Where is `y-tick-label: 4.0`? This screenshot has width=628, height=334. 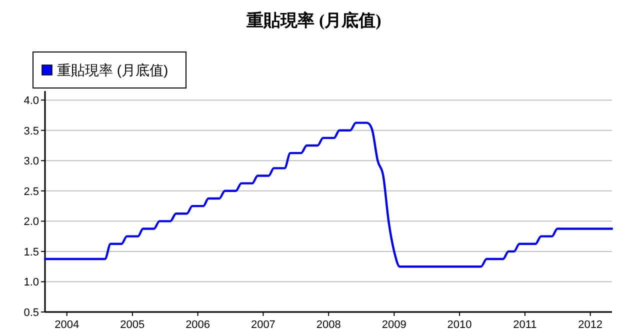 y-tick-label: 4.0 is located at coordinates (31, 101).